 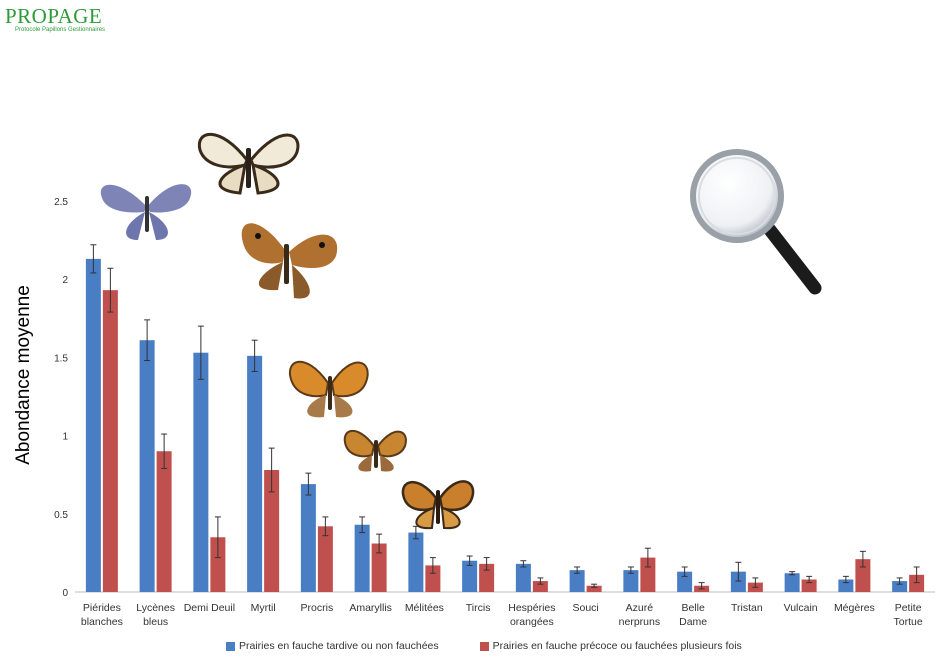 I want to click on x-tick-label: Demi Deuil, so click(x=209, y=608).